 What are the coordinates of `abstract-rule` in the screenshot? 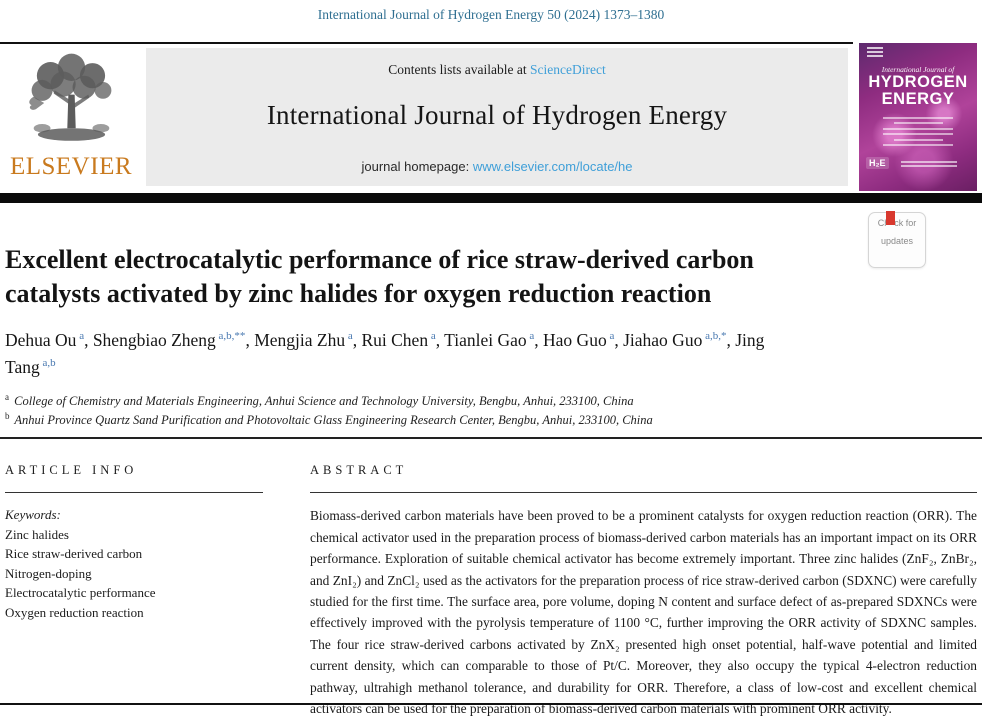 It's located at (643, 493).